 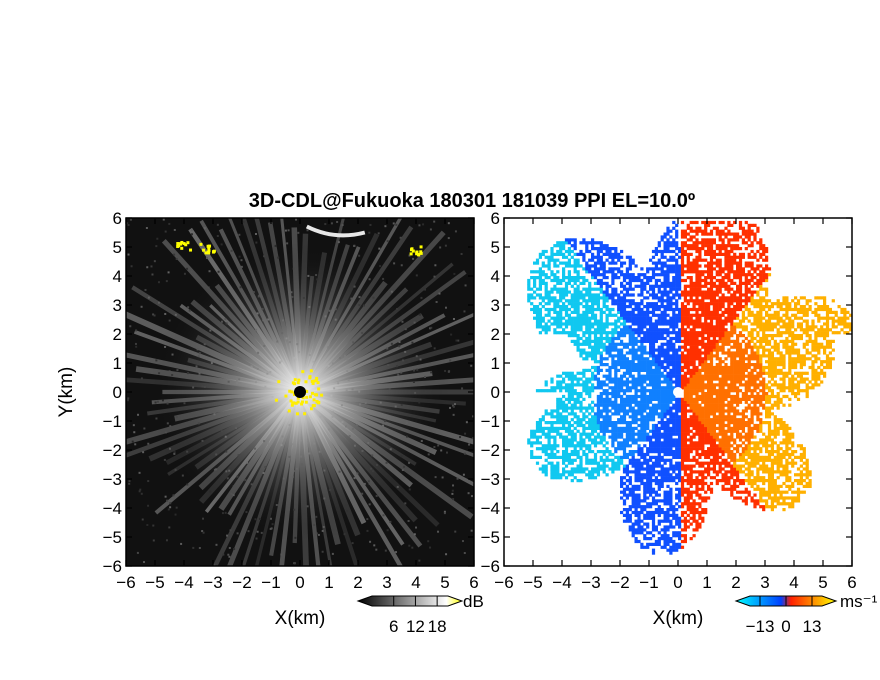 I want to click on y-tick-label: 5, so click(x=117, y=247).